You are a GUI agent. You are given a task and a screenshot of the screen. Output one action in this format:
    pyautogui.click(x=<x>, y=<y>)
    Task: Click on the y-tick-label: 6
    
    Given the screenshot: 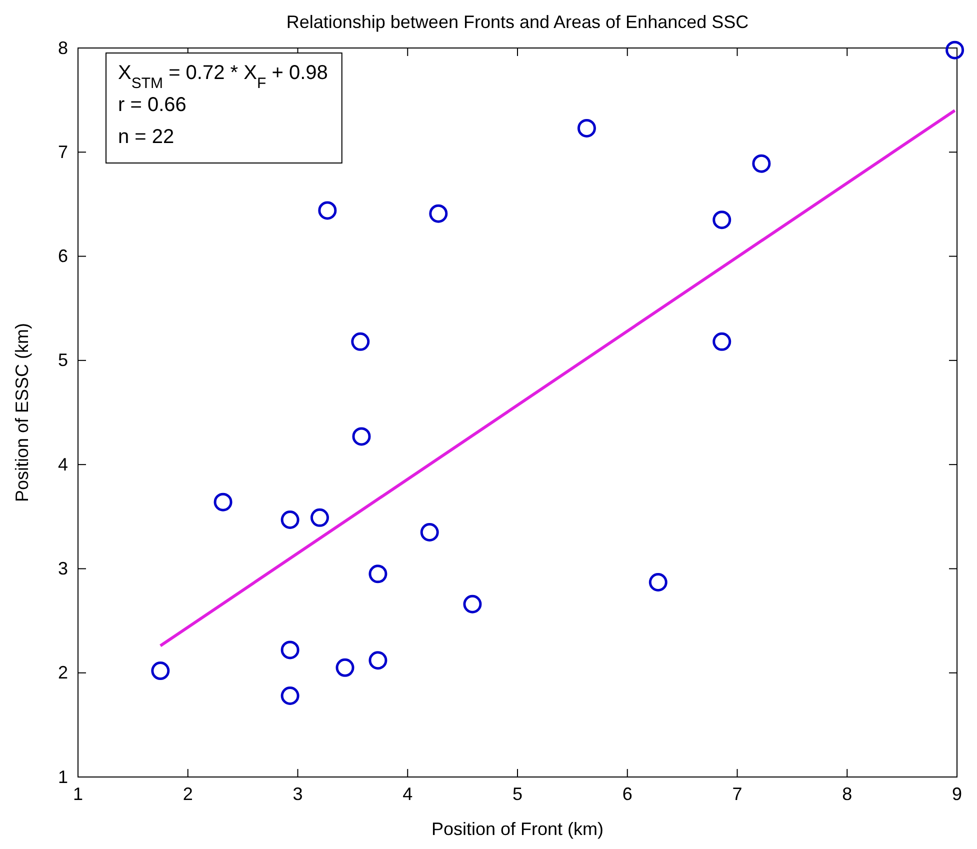 What is the action you would take?
    pyautogui.click(x=63, y=256)
    